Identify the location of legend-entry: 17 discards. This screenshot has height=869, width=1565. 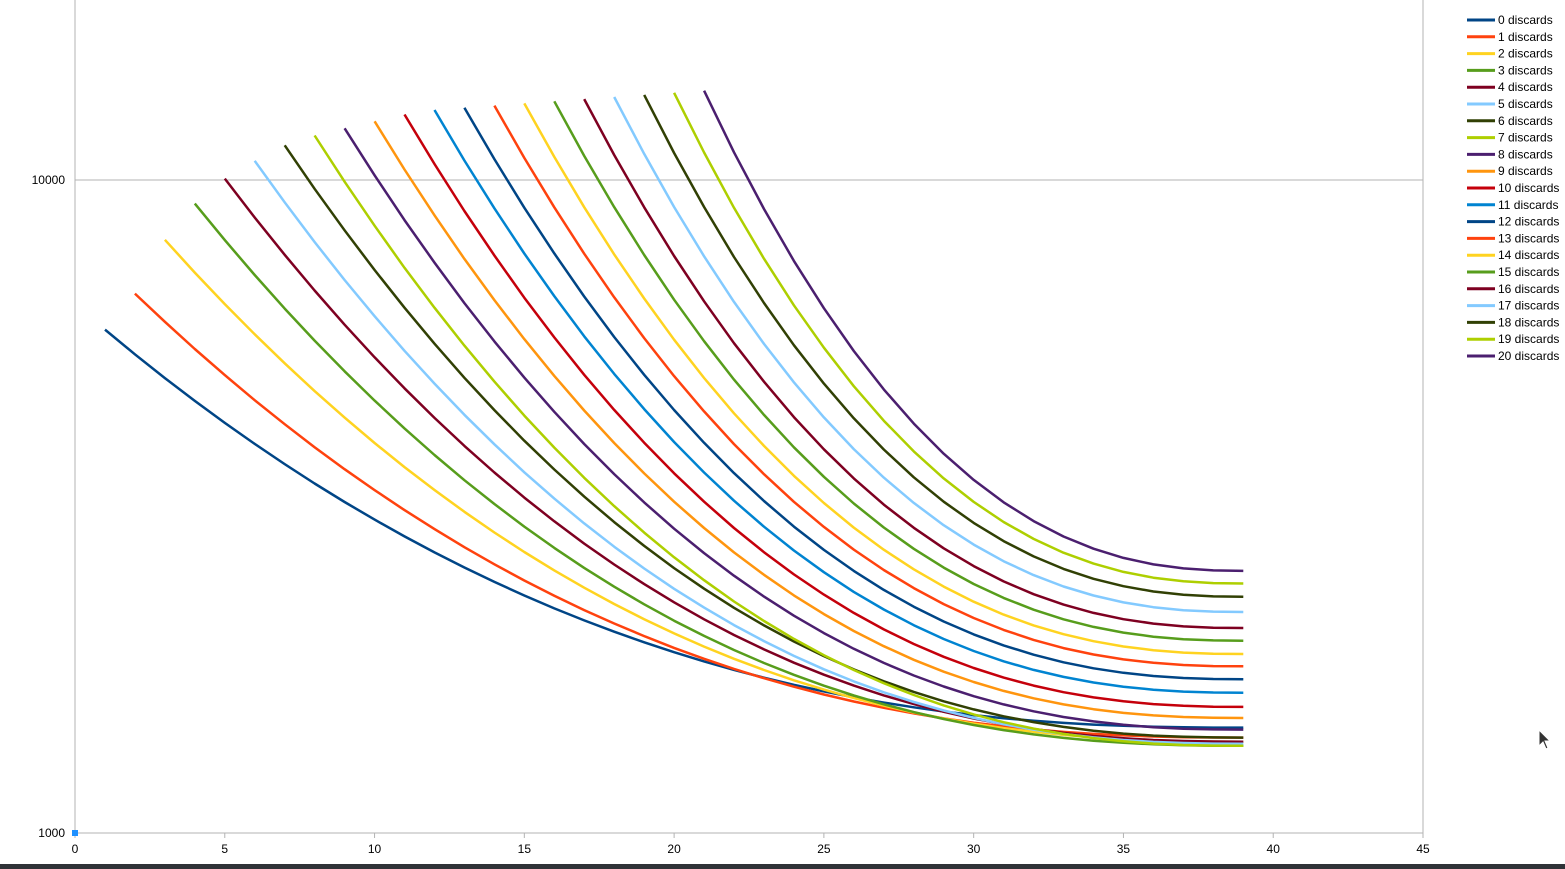
(1513, 306).